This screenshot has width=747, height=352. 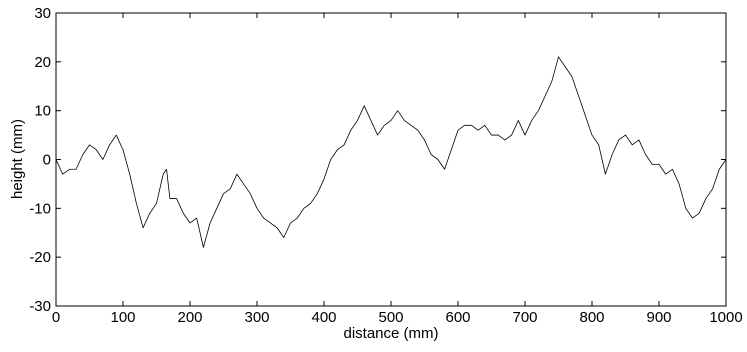 I want to click on x-tick-label: 100, so click(x=122, y=317).